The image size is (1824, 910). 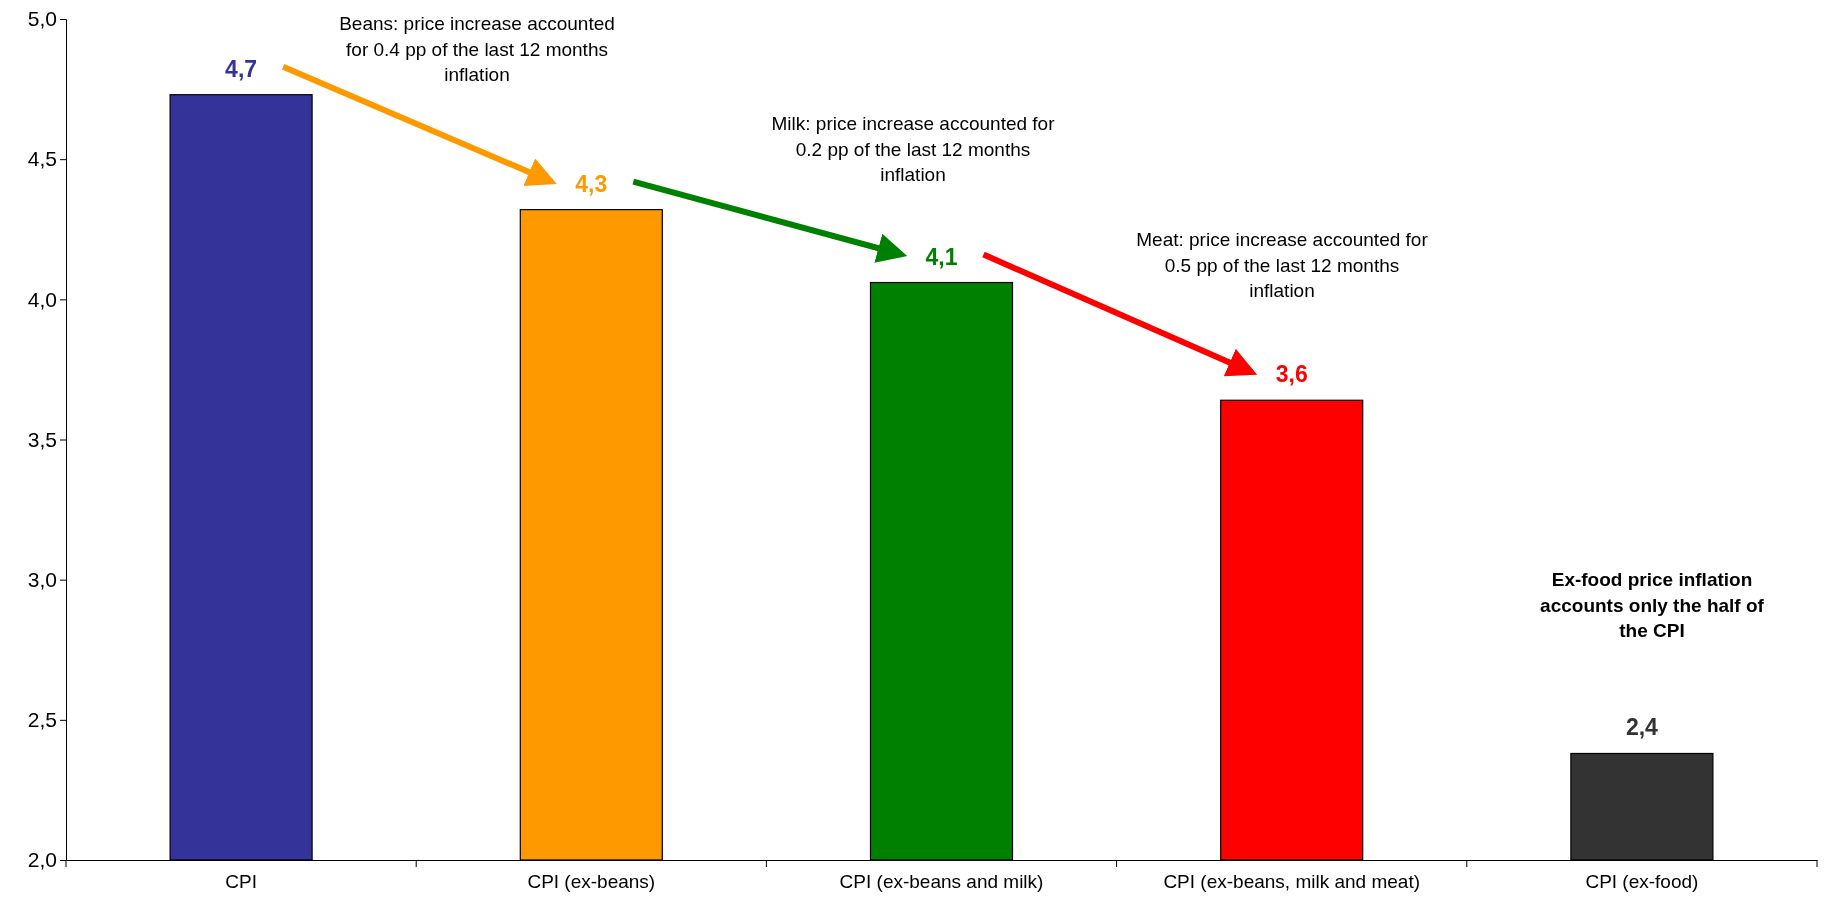 What do you see at coordinates (1652, 605) in the screenshot?
I see `annotation: Ex-food price inflation accounts only the half of the CPI` at bounding box center [1652, 605].